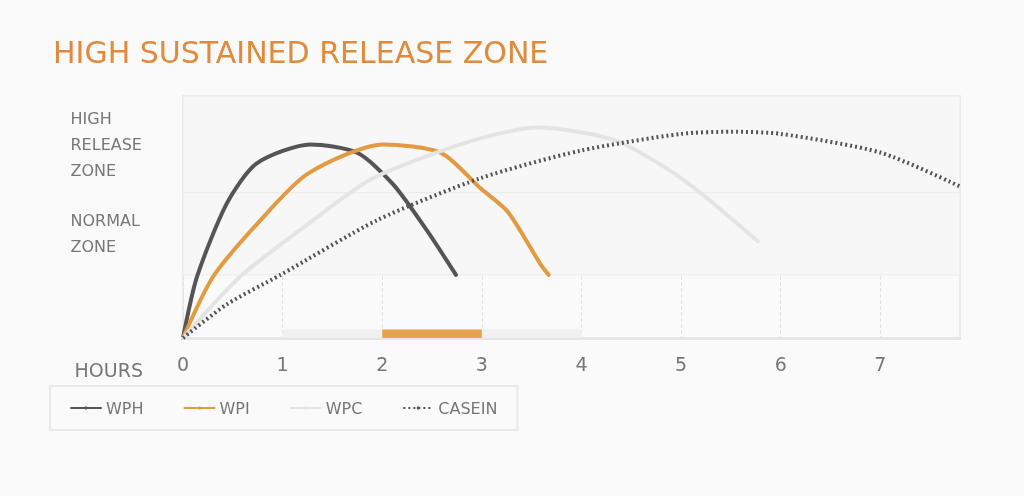 The width and height of the screenshot is (1024, 496). I want to click on x-tick-label: 6, so click(780, 363).